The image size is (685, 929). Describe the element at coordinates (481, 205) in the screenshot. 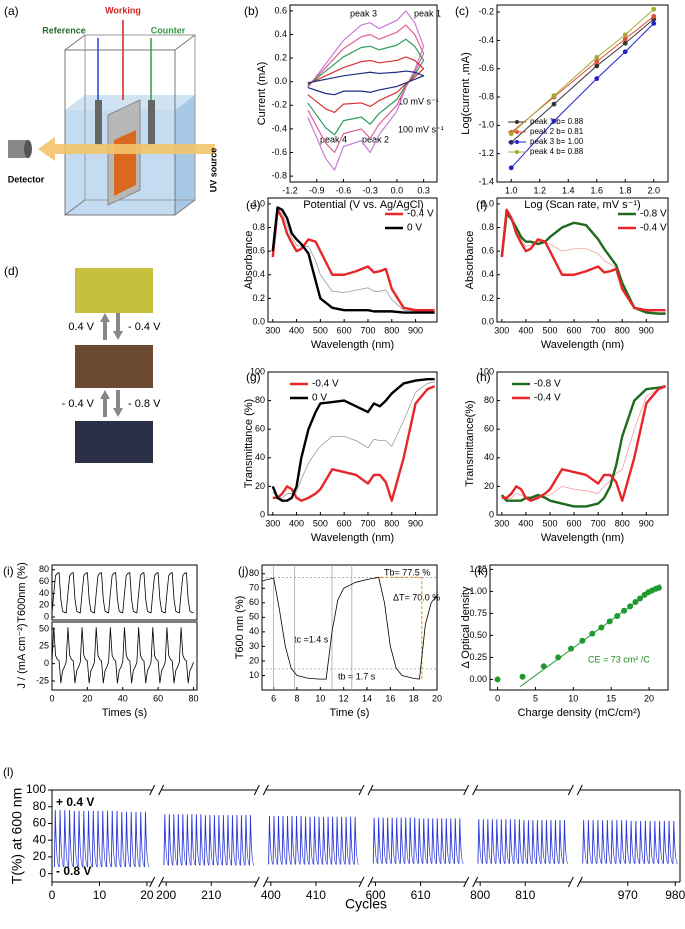

I see `panel-label: (f)` at that location.